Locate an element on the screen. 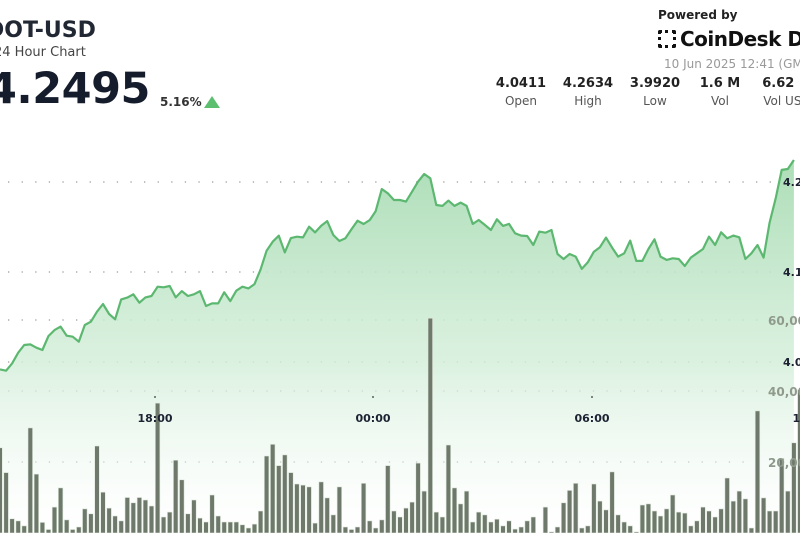 The width and height of the screenshot is (800, 533). symbol-title: DOT-USD is located at coordinates (48, 30).